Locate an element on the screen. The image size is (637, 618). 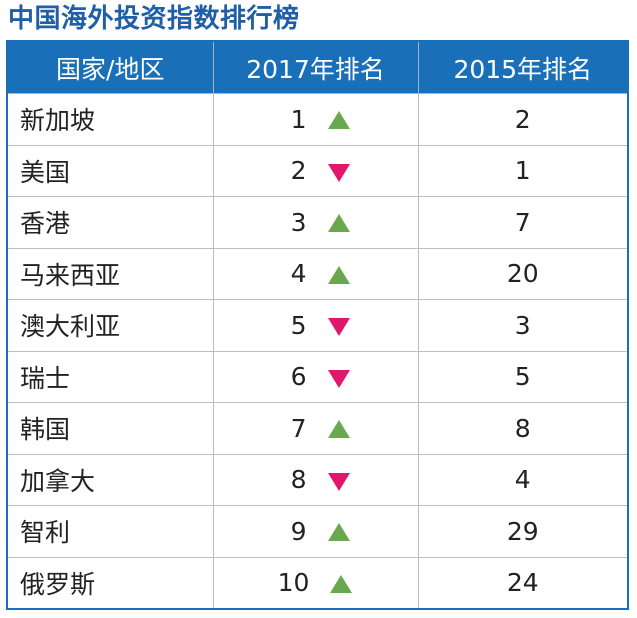
table-row: 美国 2 1 is located at coordinates (317, 170).